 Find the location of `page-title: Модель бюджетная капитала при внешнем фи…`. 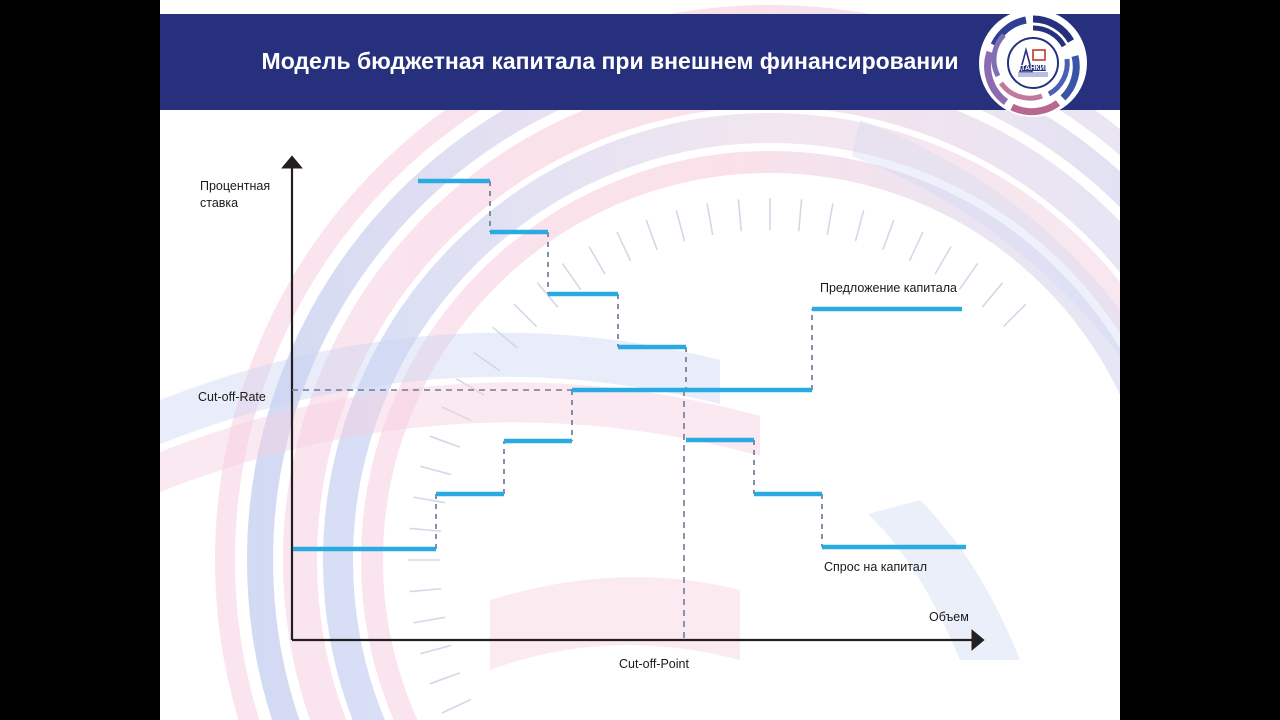

page-title: Модель бюджетная капитала при внешнем фи… is located at coordinates (610, 61).